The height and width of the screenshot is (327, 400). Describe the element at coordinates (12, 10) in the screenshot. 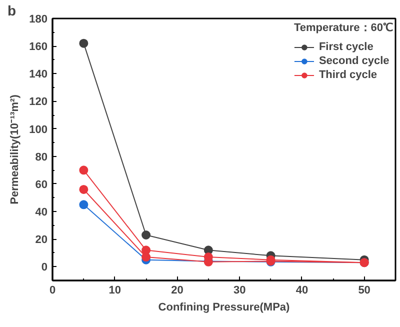

I see `text: b` at that location.